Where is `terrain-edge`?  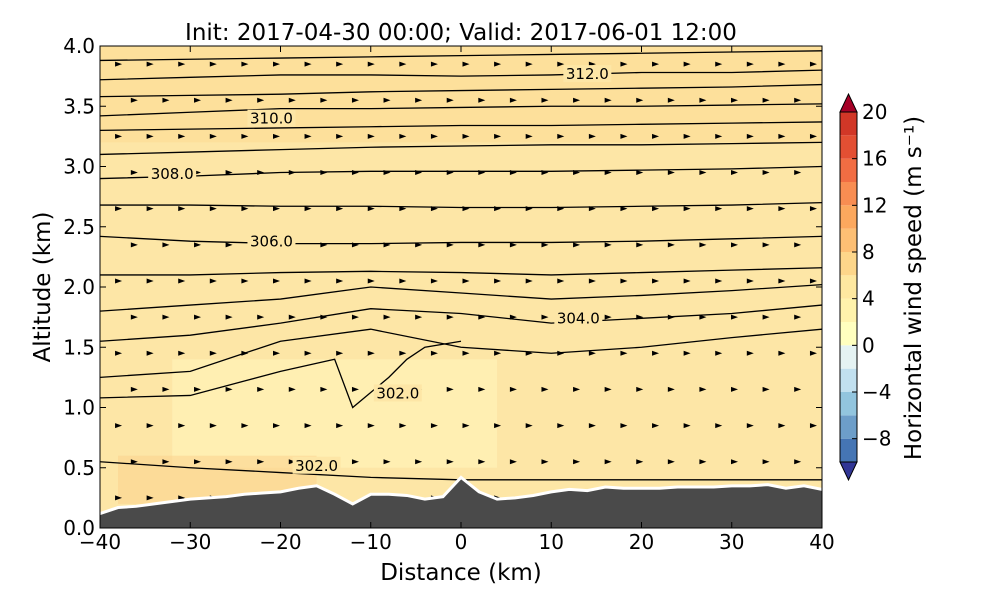 terrain-edge is located at coordinates (461, 495).